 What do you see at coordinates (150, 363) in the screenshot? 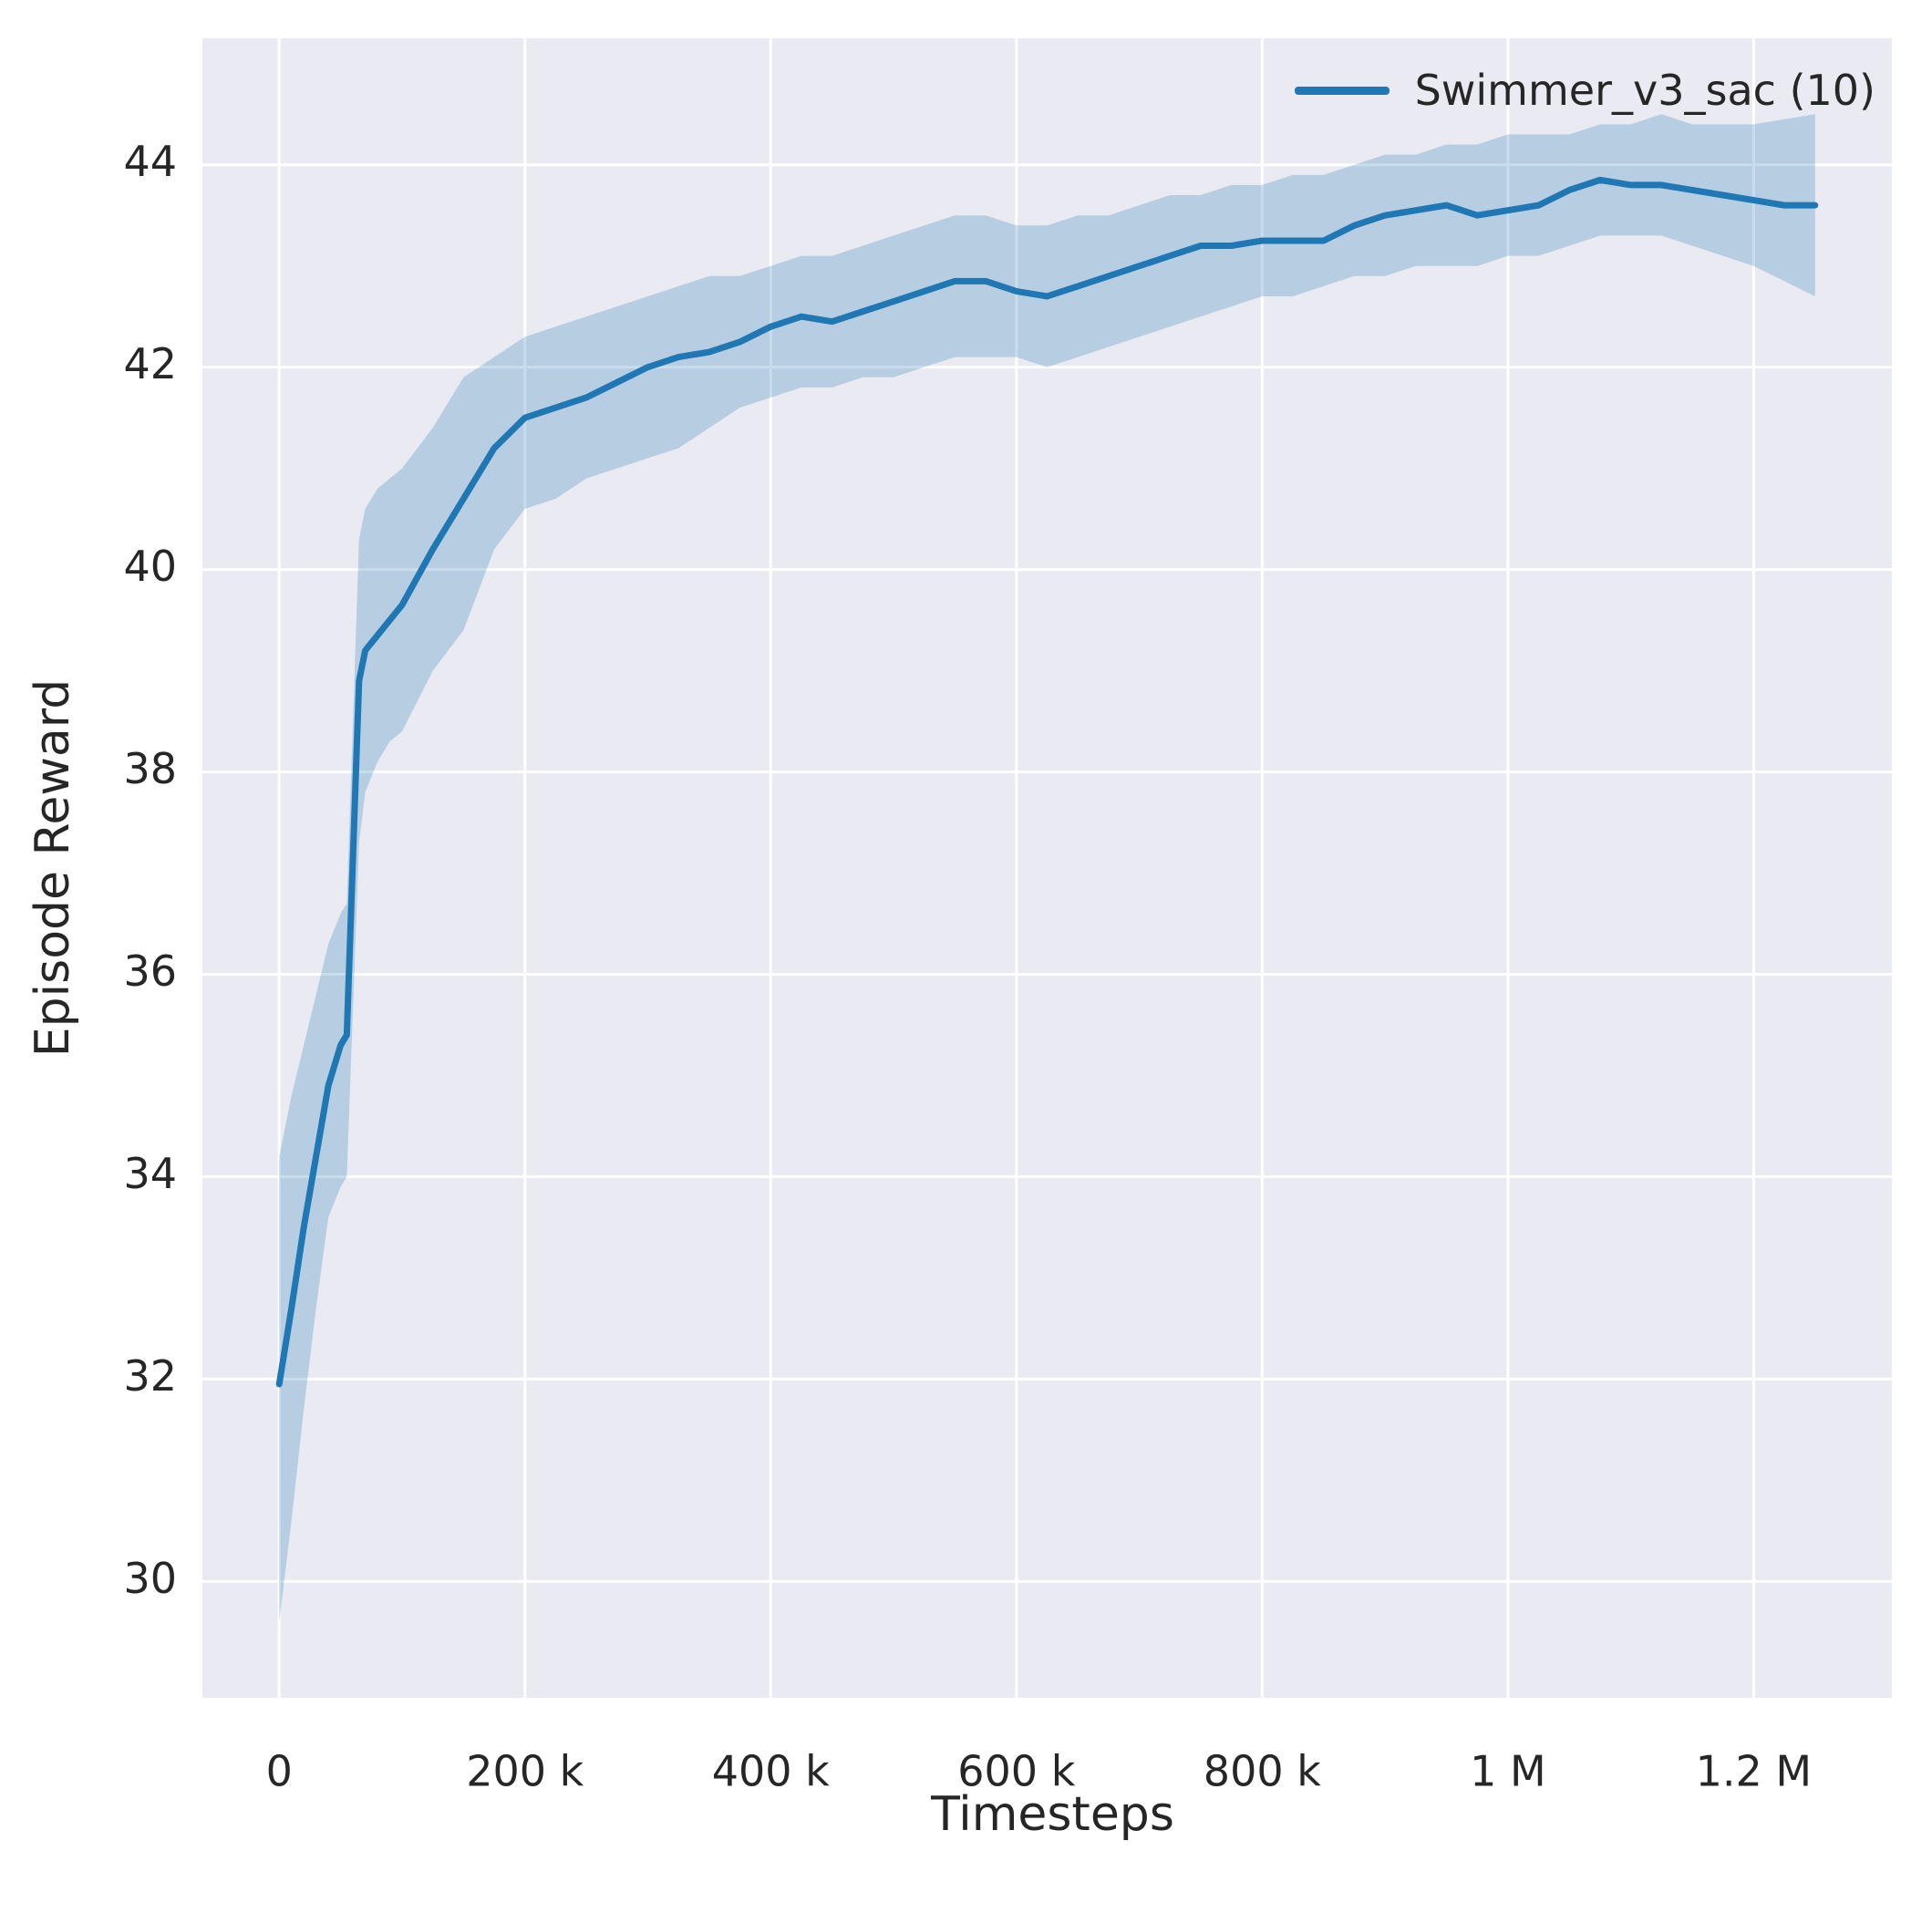
I see `y-tick-label: 42` at bounding box center [150, 363].